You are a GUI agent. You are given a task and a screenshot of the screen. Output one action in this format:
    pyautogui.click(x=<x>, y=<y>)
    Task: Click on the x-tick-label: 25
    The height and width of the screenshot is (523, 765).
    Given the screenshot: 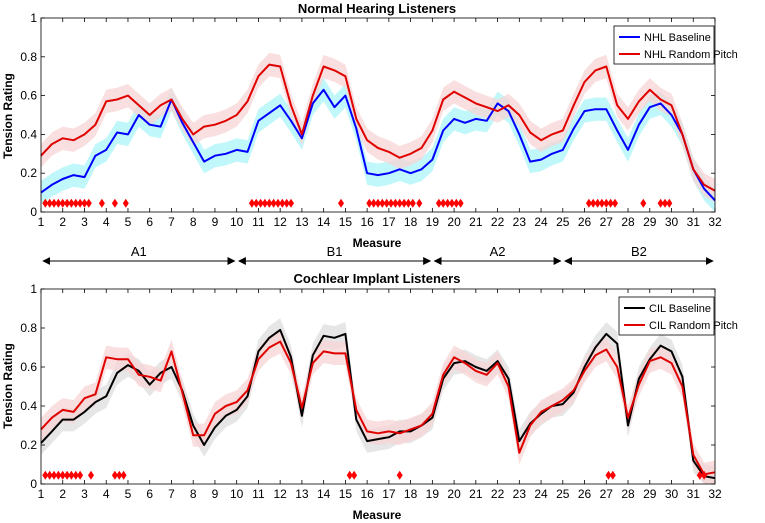 What is the action you would take?
    pyautogui.click(x=563, y=222)
    